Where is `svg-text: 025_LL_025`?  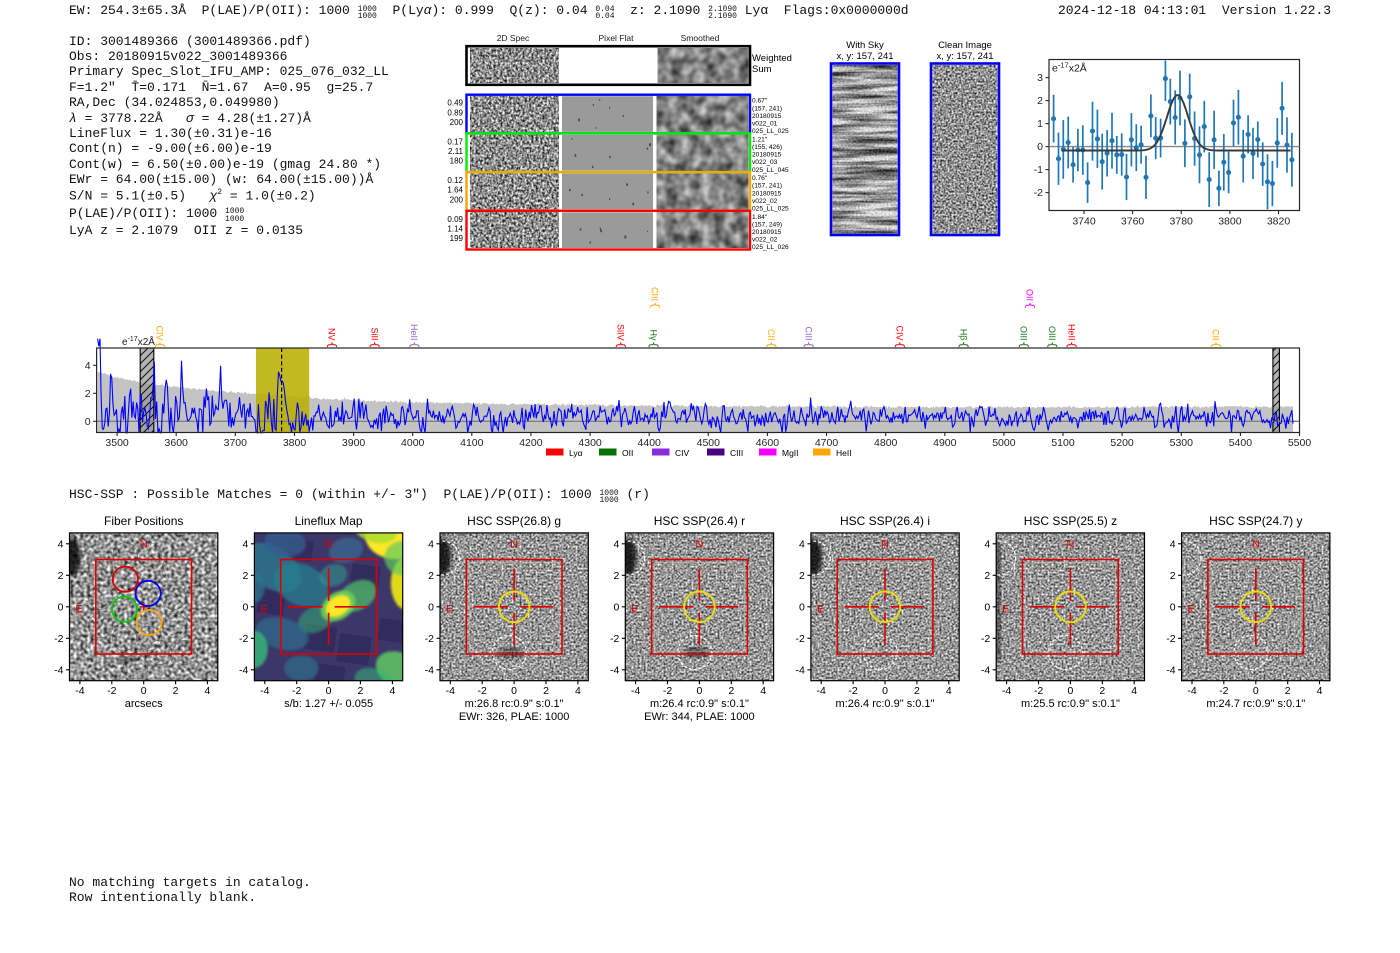
svg-text: 025_LL_025 is located at coordinates (770, 131).